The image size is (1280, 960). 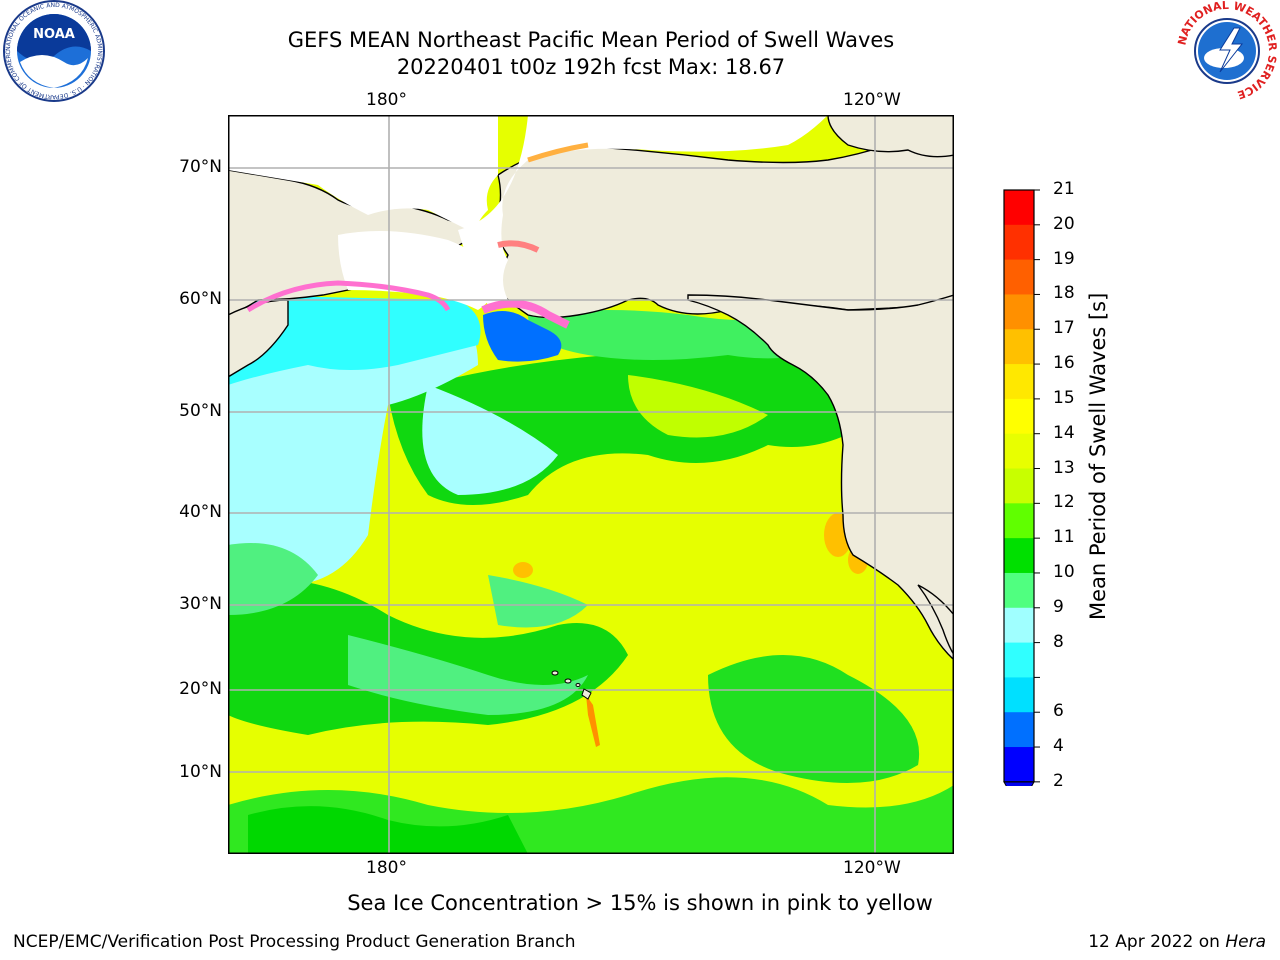 I want to click on colorbar-tick-label: 15, so click(x=1064, y=397).